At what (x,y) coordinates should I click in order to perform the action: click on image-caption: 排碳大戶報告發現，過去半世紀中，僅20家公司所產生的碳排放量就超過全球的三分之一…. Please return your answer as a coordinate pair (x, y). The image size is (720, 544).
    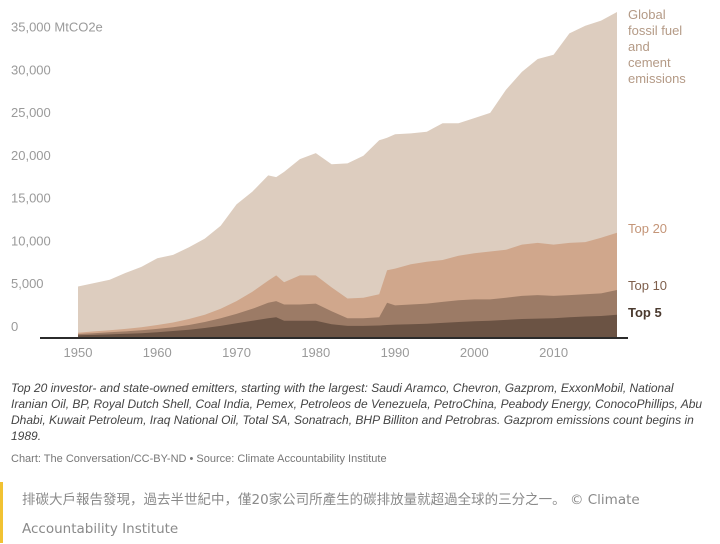
    Looking at the image, I should click on (360, 512).